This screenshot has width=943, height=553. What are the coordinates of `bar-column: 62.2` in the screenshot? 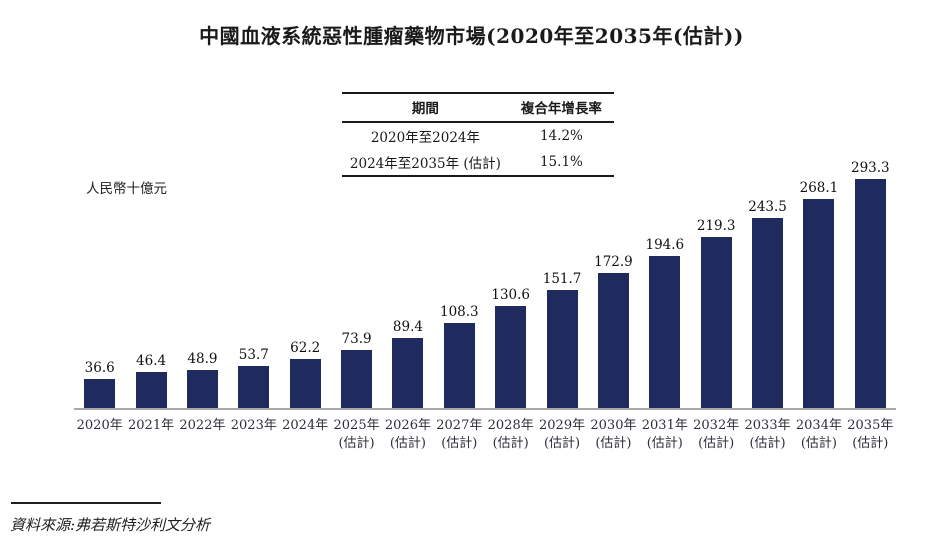 It's located at (305, 374).